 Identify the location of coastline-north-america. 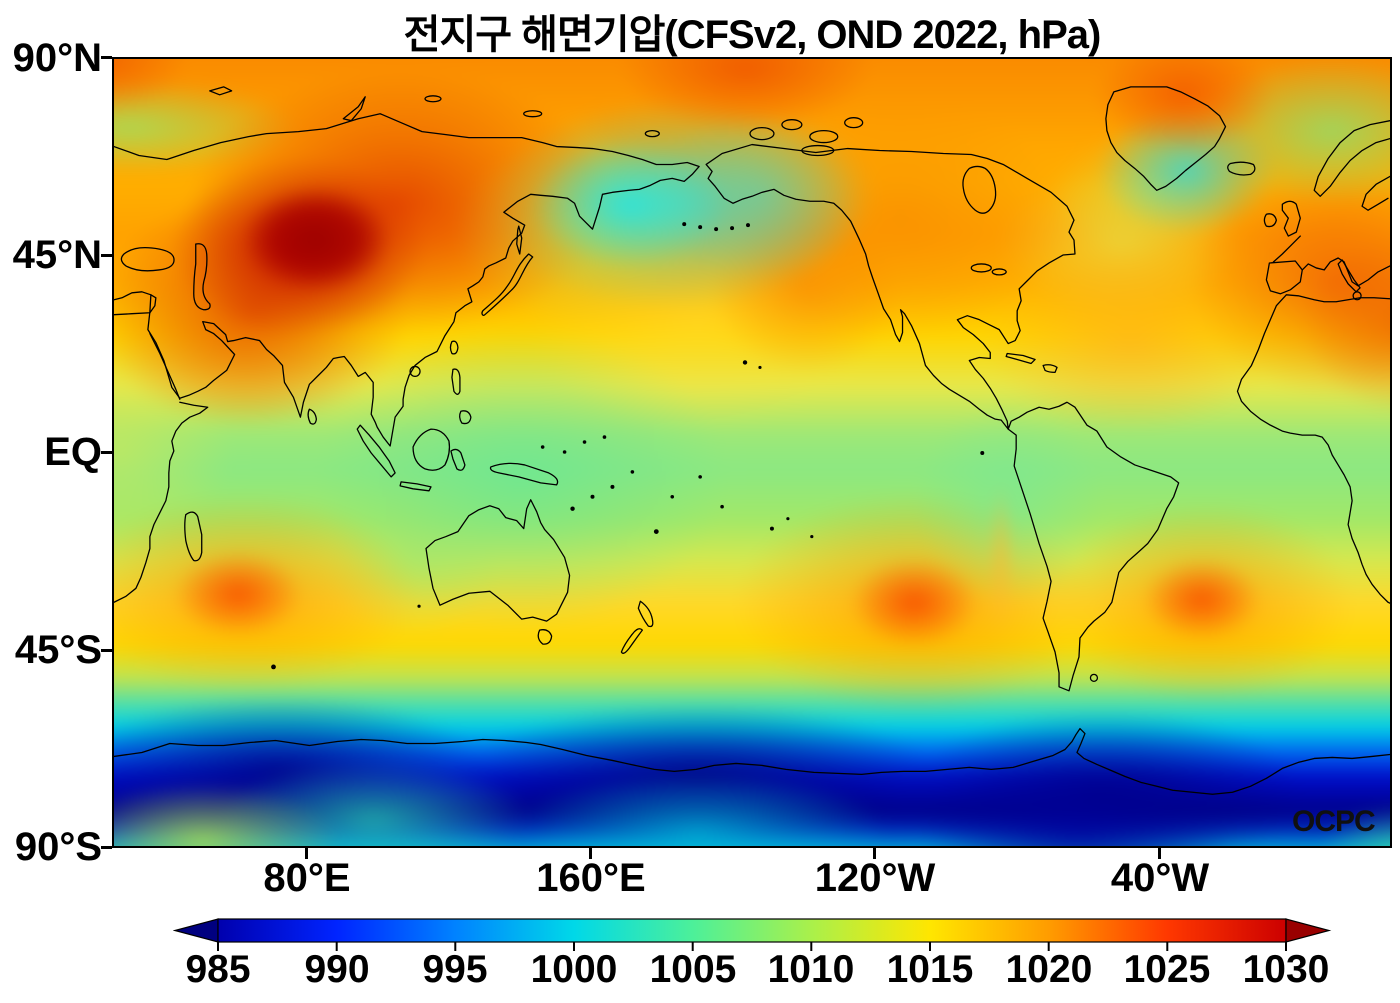
(890, 286).